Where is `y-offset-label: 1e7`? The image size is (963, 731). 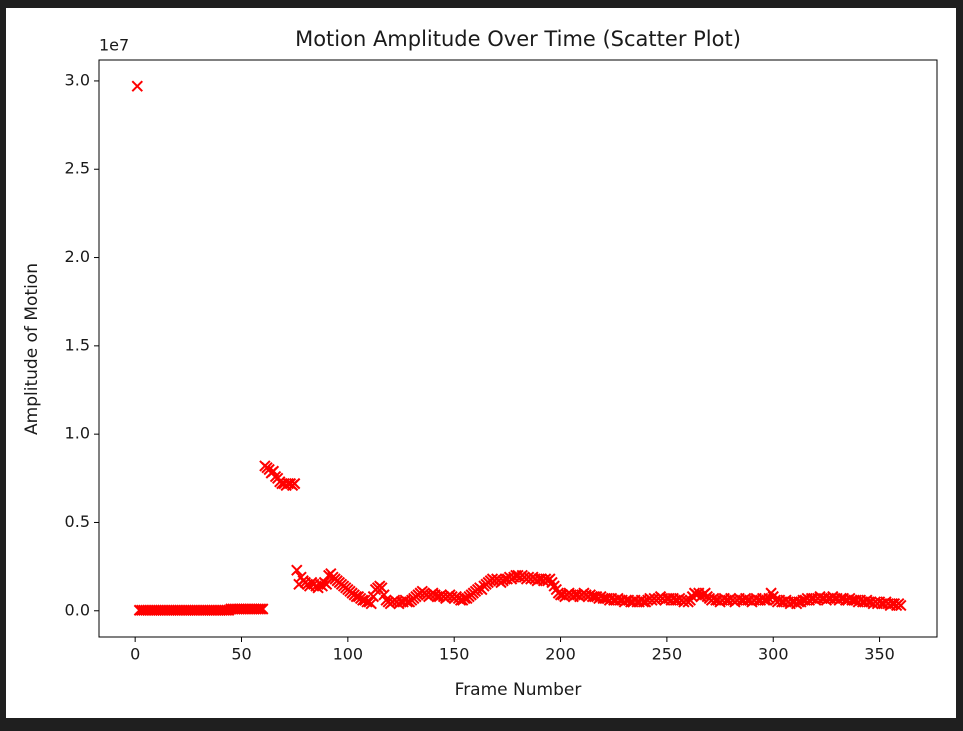 y-offset-label: 1e7 is located at coordinates (114, 45).